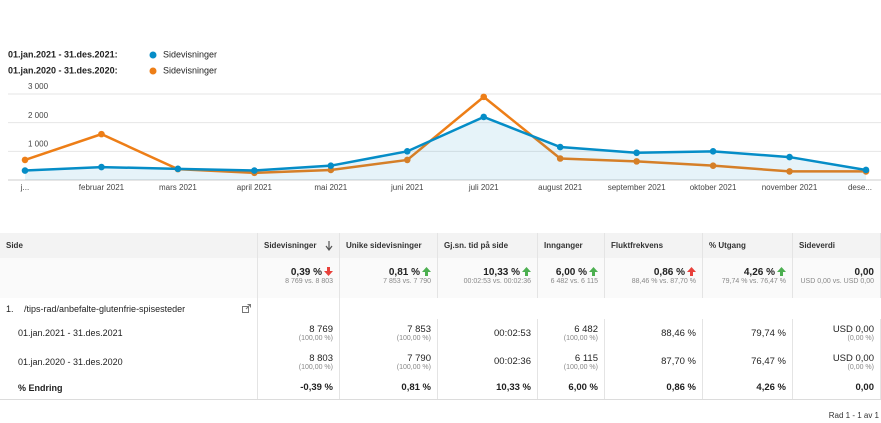 Image resolution: width=881 pixels, height=423 pixels. What do you see at coordinates (853, 358) in the screenshot?
I see `cell-value: USD 0,00` at bounding box center [853, 358].